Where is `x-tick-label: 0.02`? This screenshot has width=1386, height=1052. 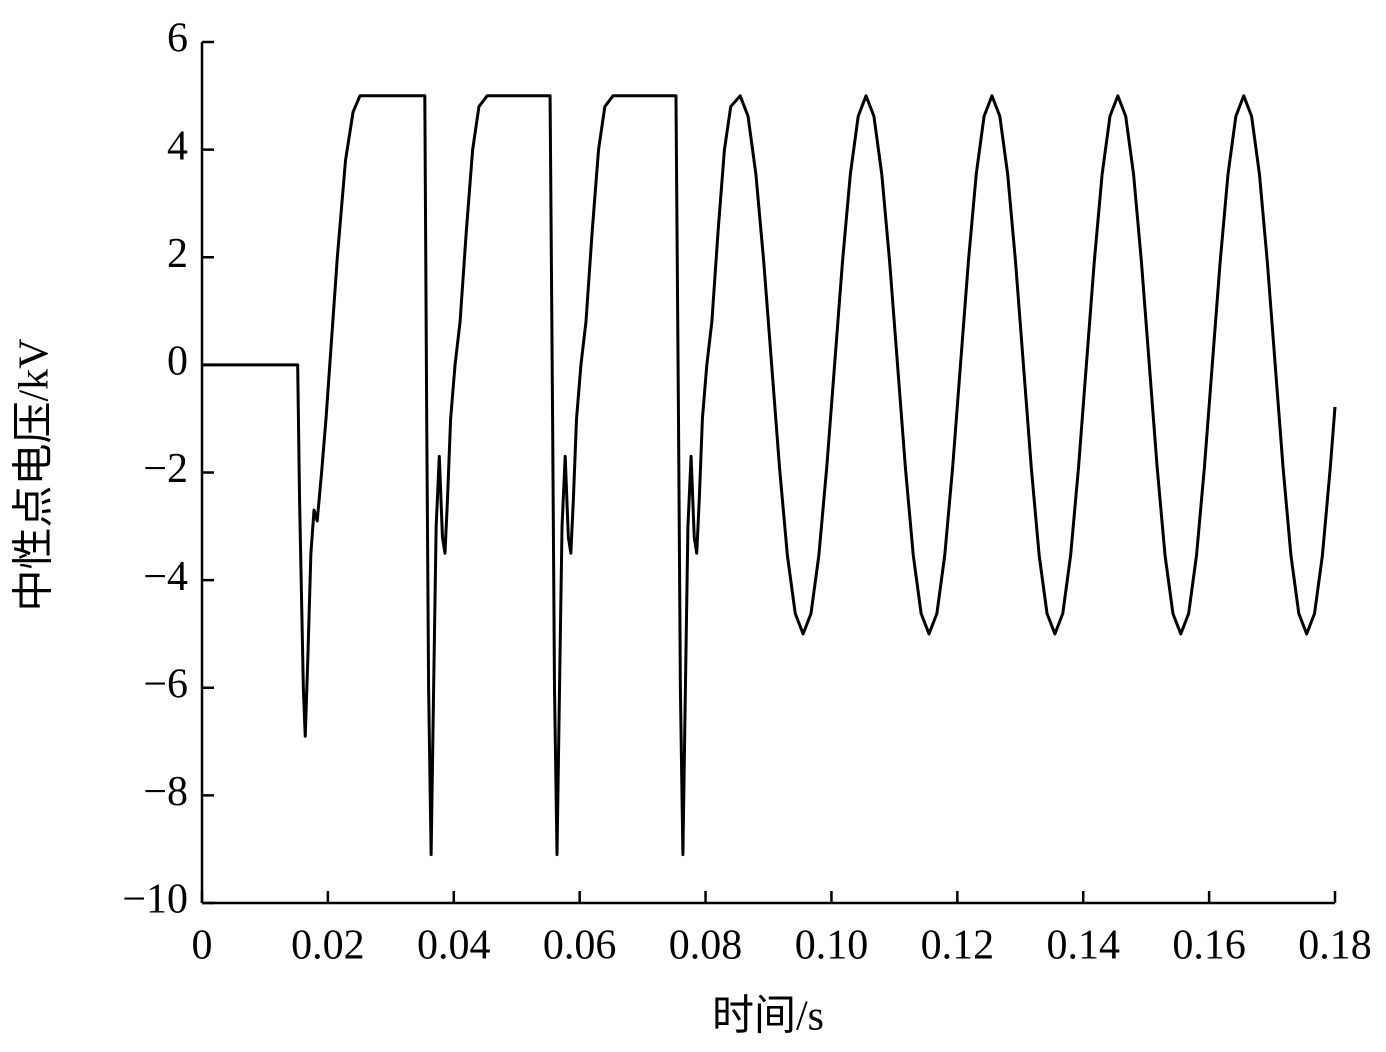 x-tick-label: 0.02 is located at coordinates (328, 946).